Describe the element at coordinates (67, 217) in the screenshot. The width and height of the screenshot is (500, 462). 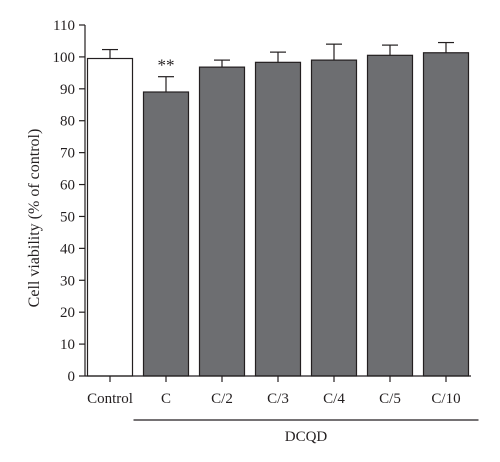
I see `y-tick-label: 50` at that location.